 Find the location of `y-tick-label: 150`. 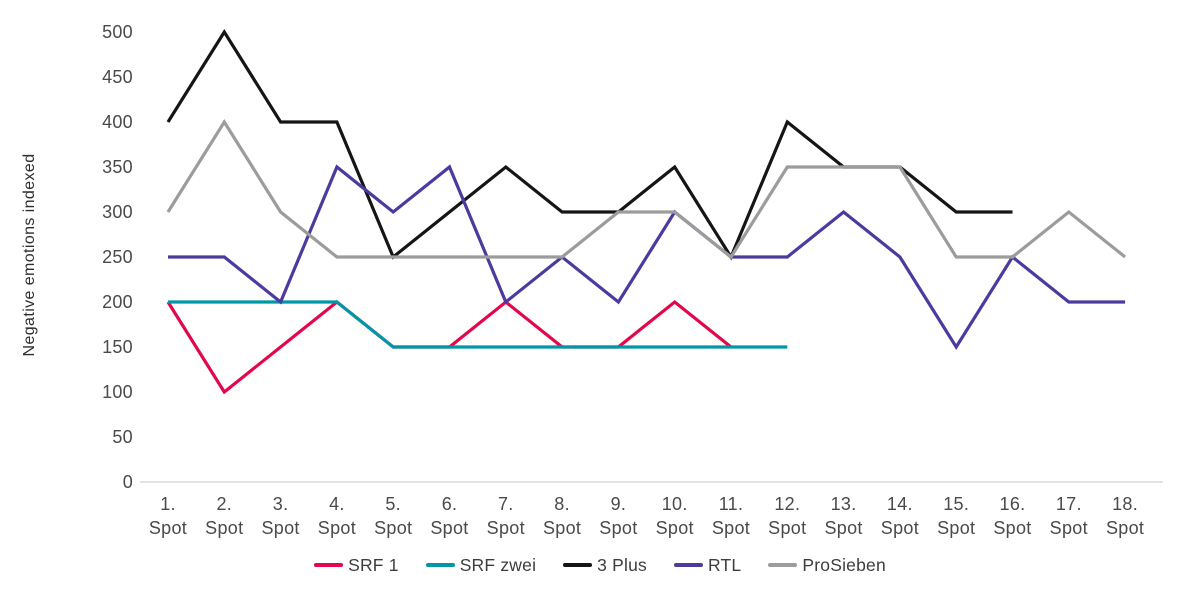

y-tick-label: 150 is located at coordinates (117, 347).